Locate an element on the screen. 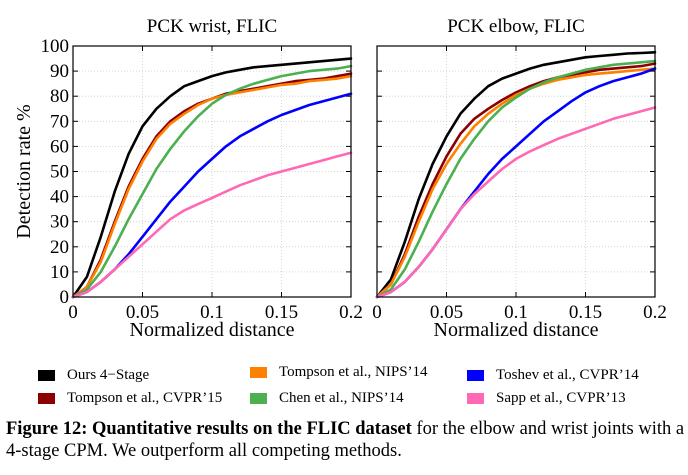 This screenshot has height=475, width=688. y-tick-label: 90 is located at coordinates (59, 71).